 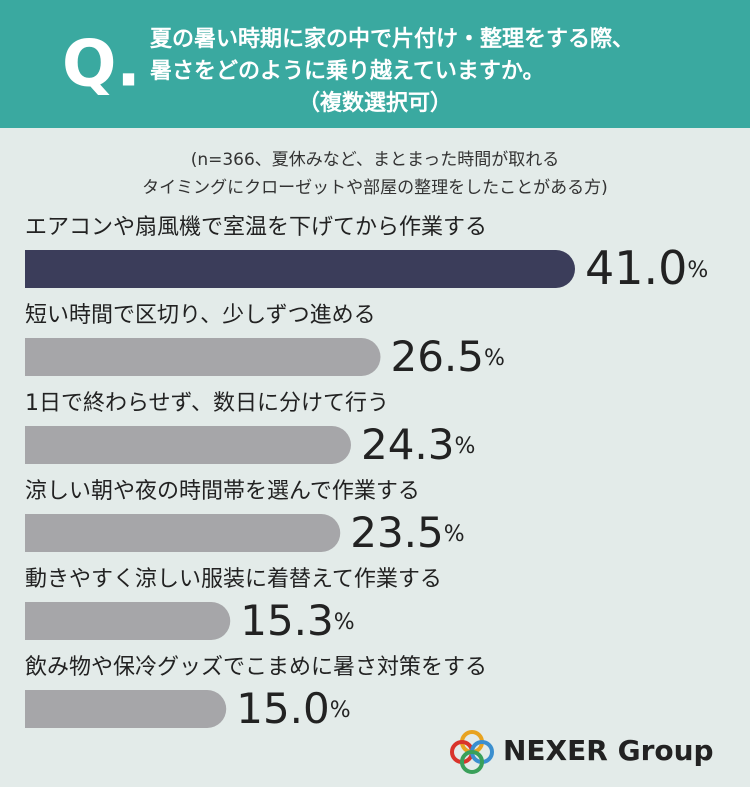 I want to click on logo-icon, so click(x=472, y=752).